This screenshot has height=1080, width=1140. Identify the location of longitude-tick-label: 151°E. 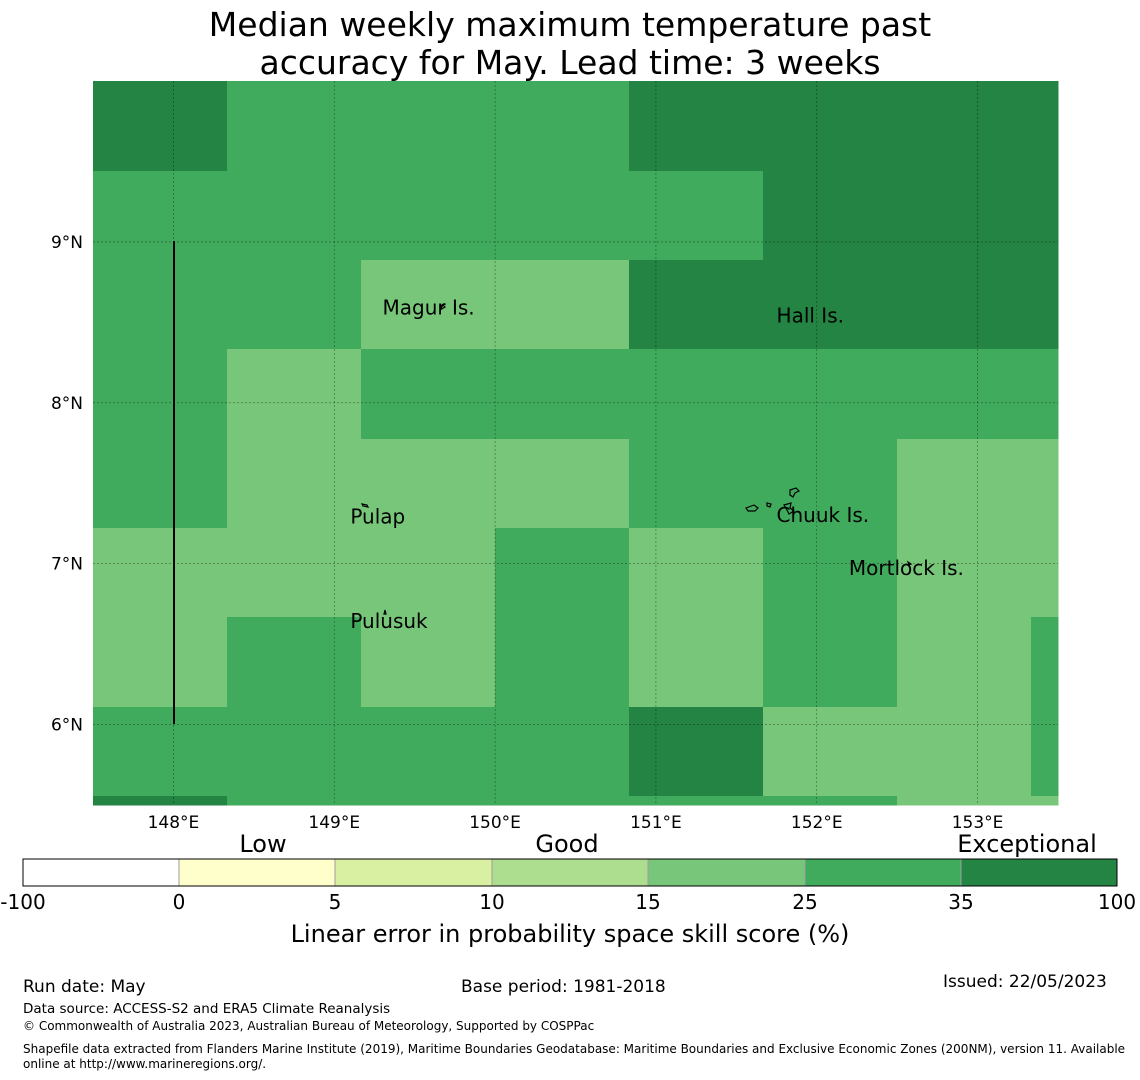
(656, 821).